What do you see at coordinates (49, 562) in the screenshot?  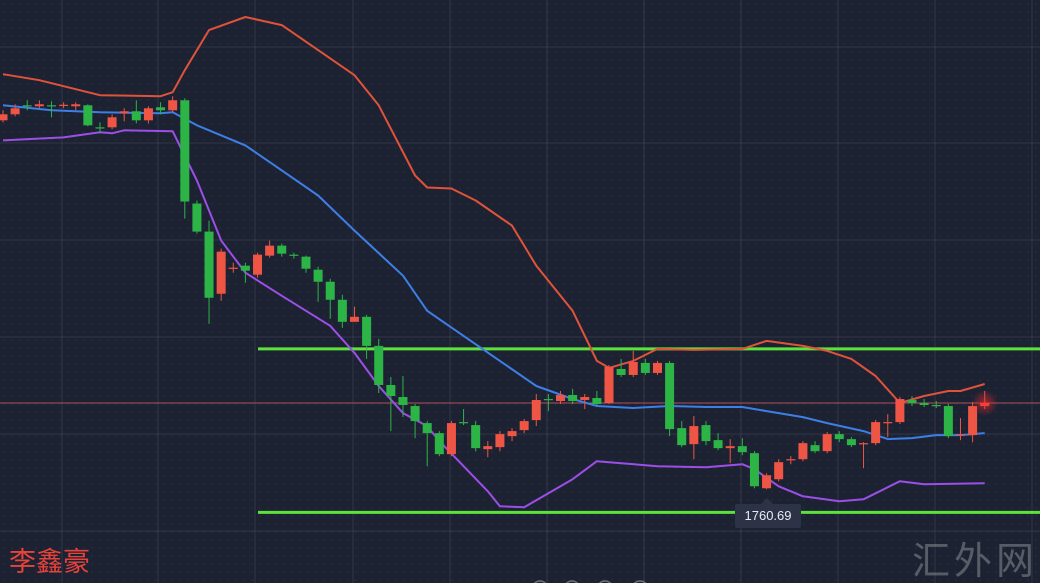 I see `author-watermark: 李鑫豪` at bounding box center [49, 562].